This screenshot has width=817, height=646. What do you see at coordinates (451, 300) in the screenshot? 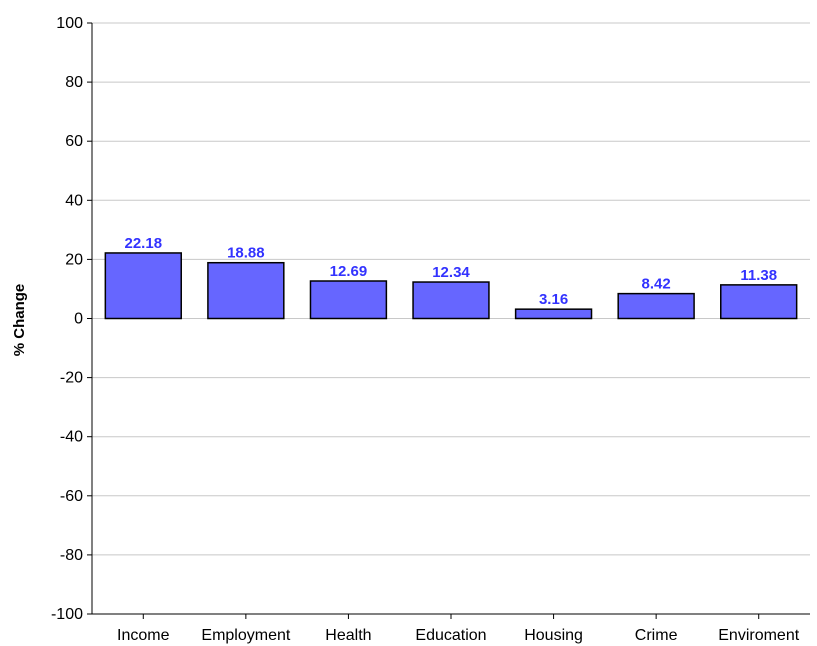
I see `bar-education` at bounding box center [451, 300].